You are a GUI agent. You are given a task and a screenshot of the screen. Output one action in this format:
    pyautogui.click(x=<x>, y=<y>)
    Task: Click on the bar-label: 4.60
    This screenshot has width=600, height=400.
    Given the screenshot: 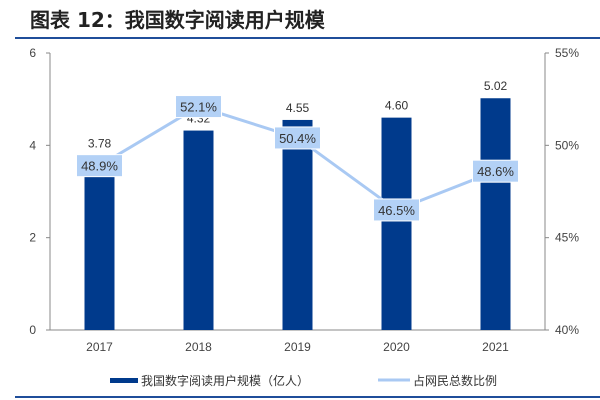 What is the action you would take?
    pyautogui.click(x=397, y=106)
    